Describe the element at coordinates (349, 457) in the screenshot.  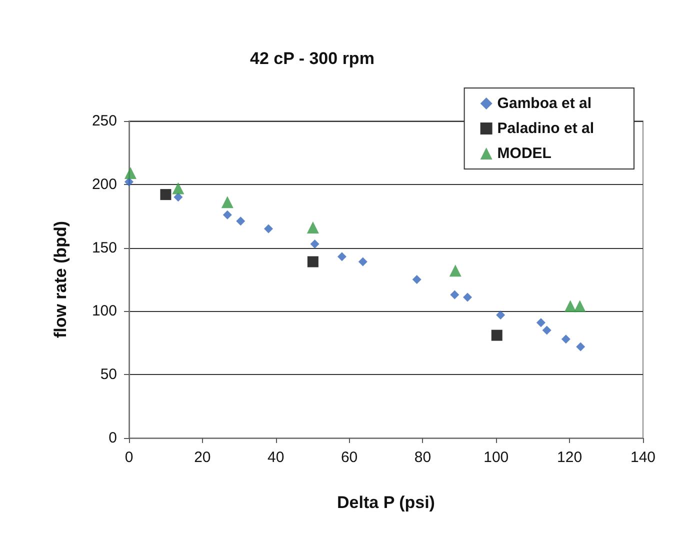
I see `x-tick-label: 60` at that location.